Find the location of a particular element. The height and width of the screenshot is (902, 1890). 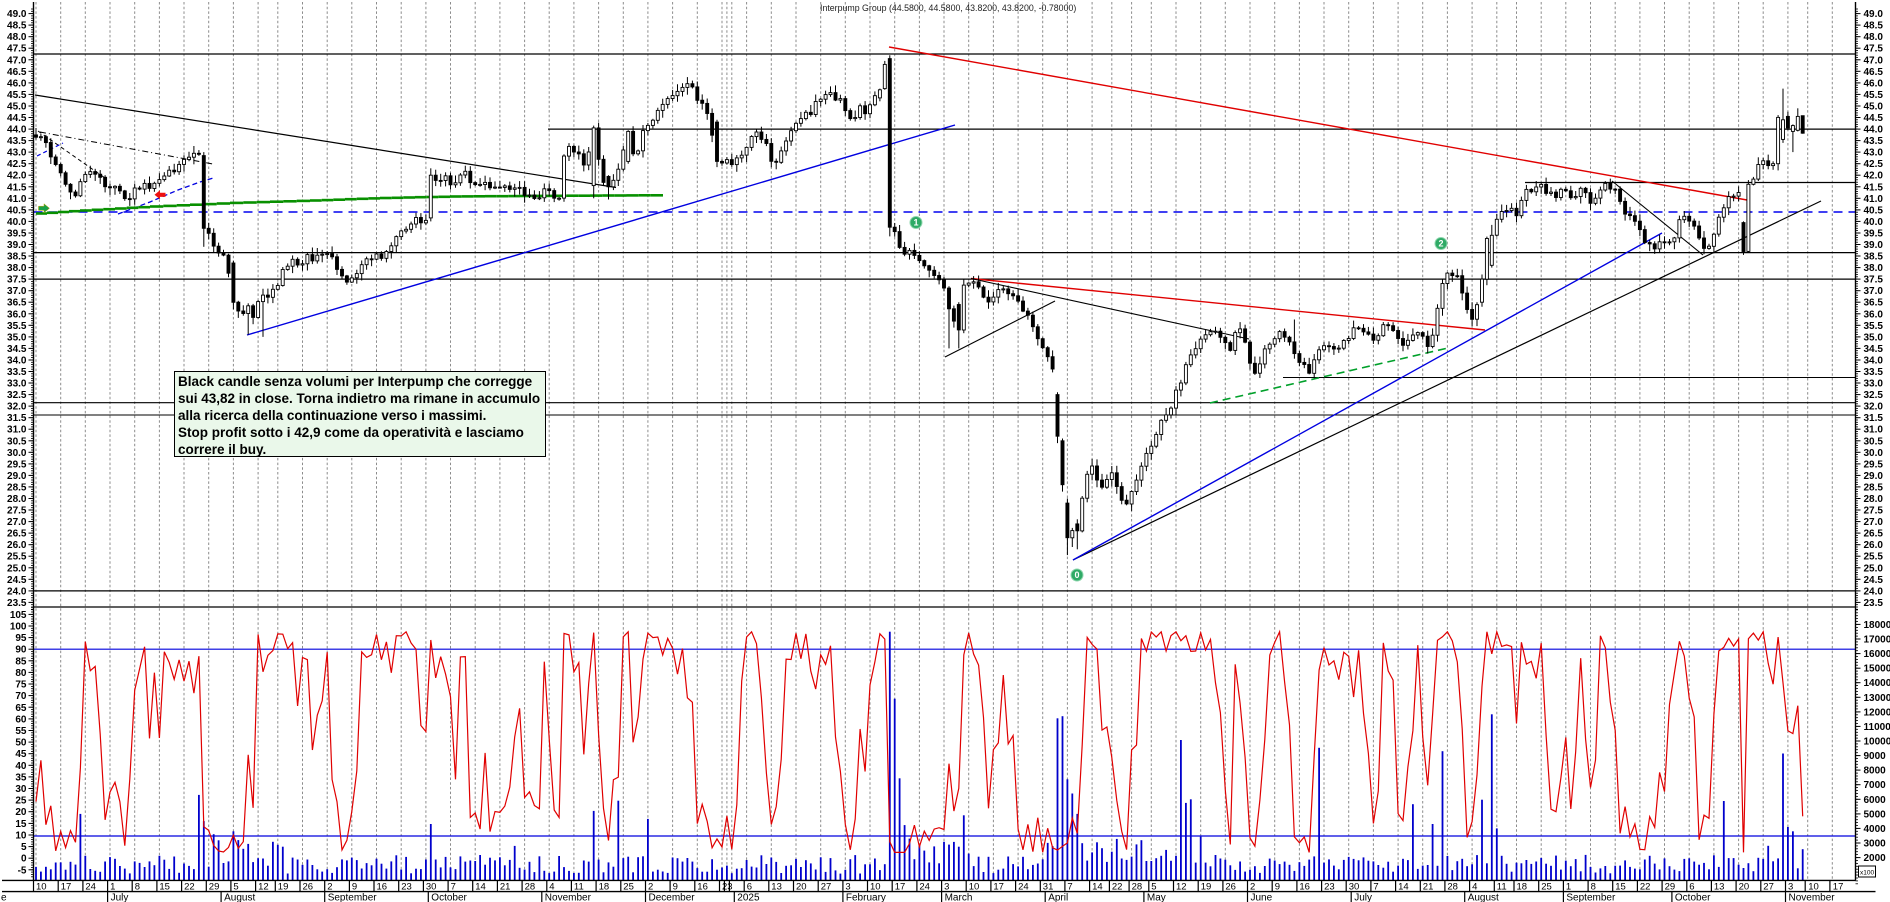

svg-text: 30.5 is located at coordinates (1874, 441).